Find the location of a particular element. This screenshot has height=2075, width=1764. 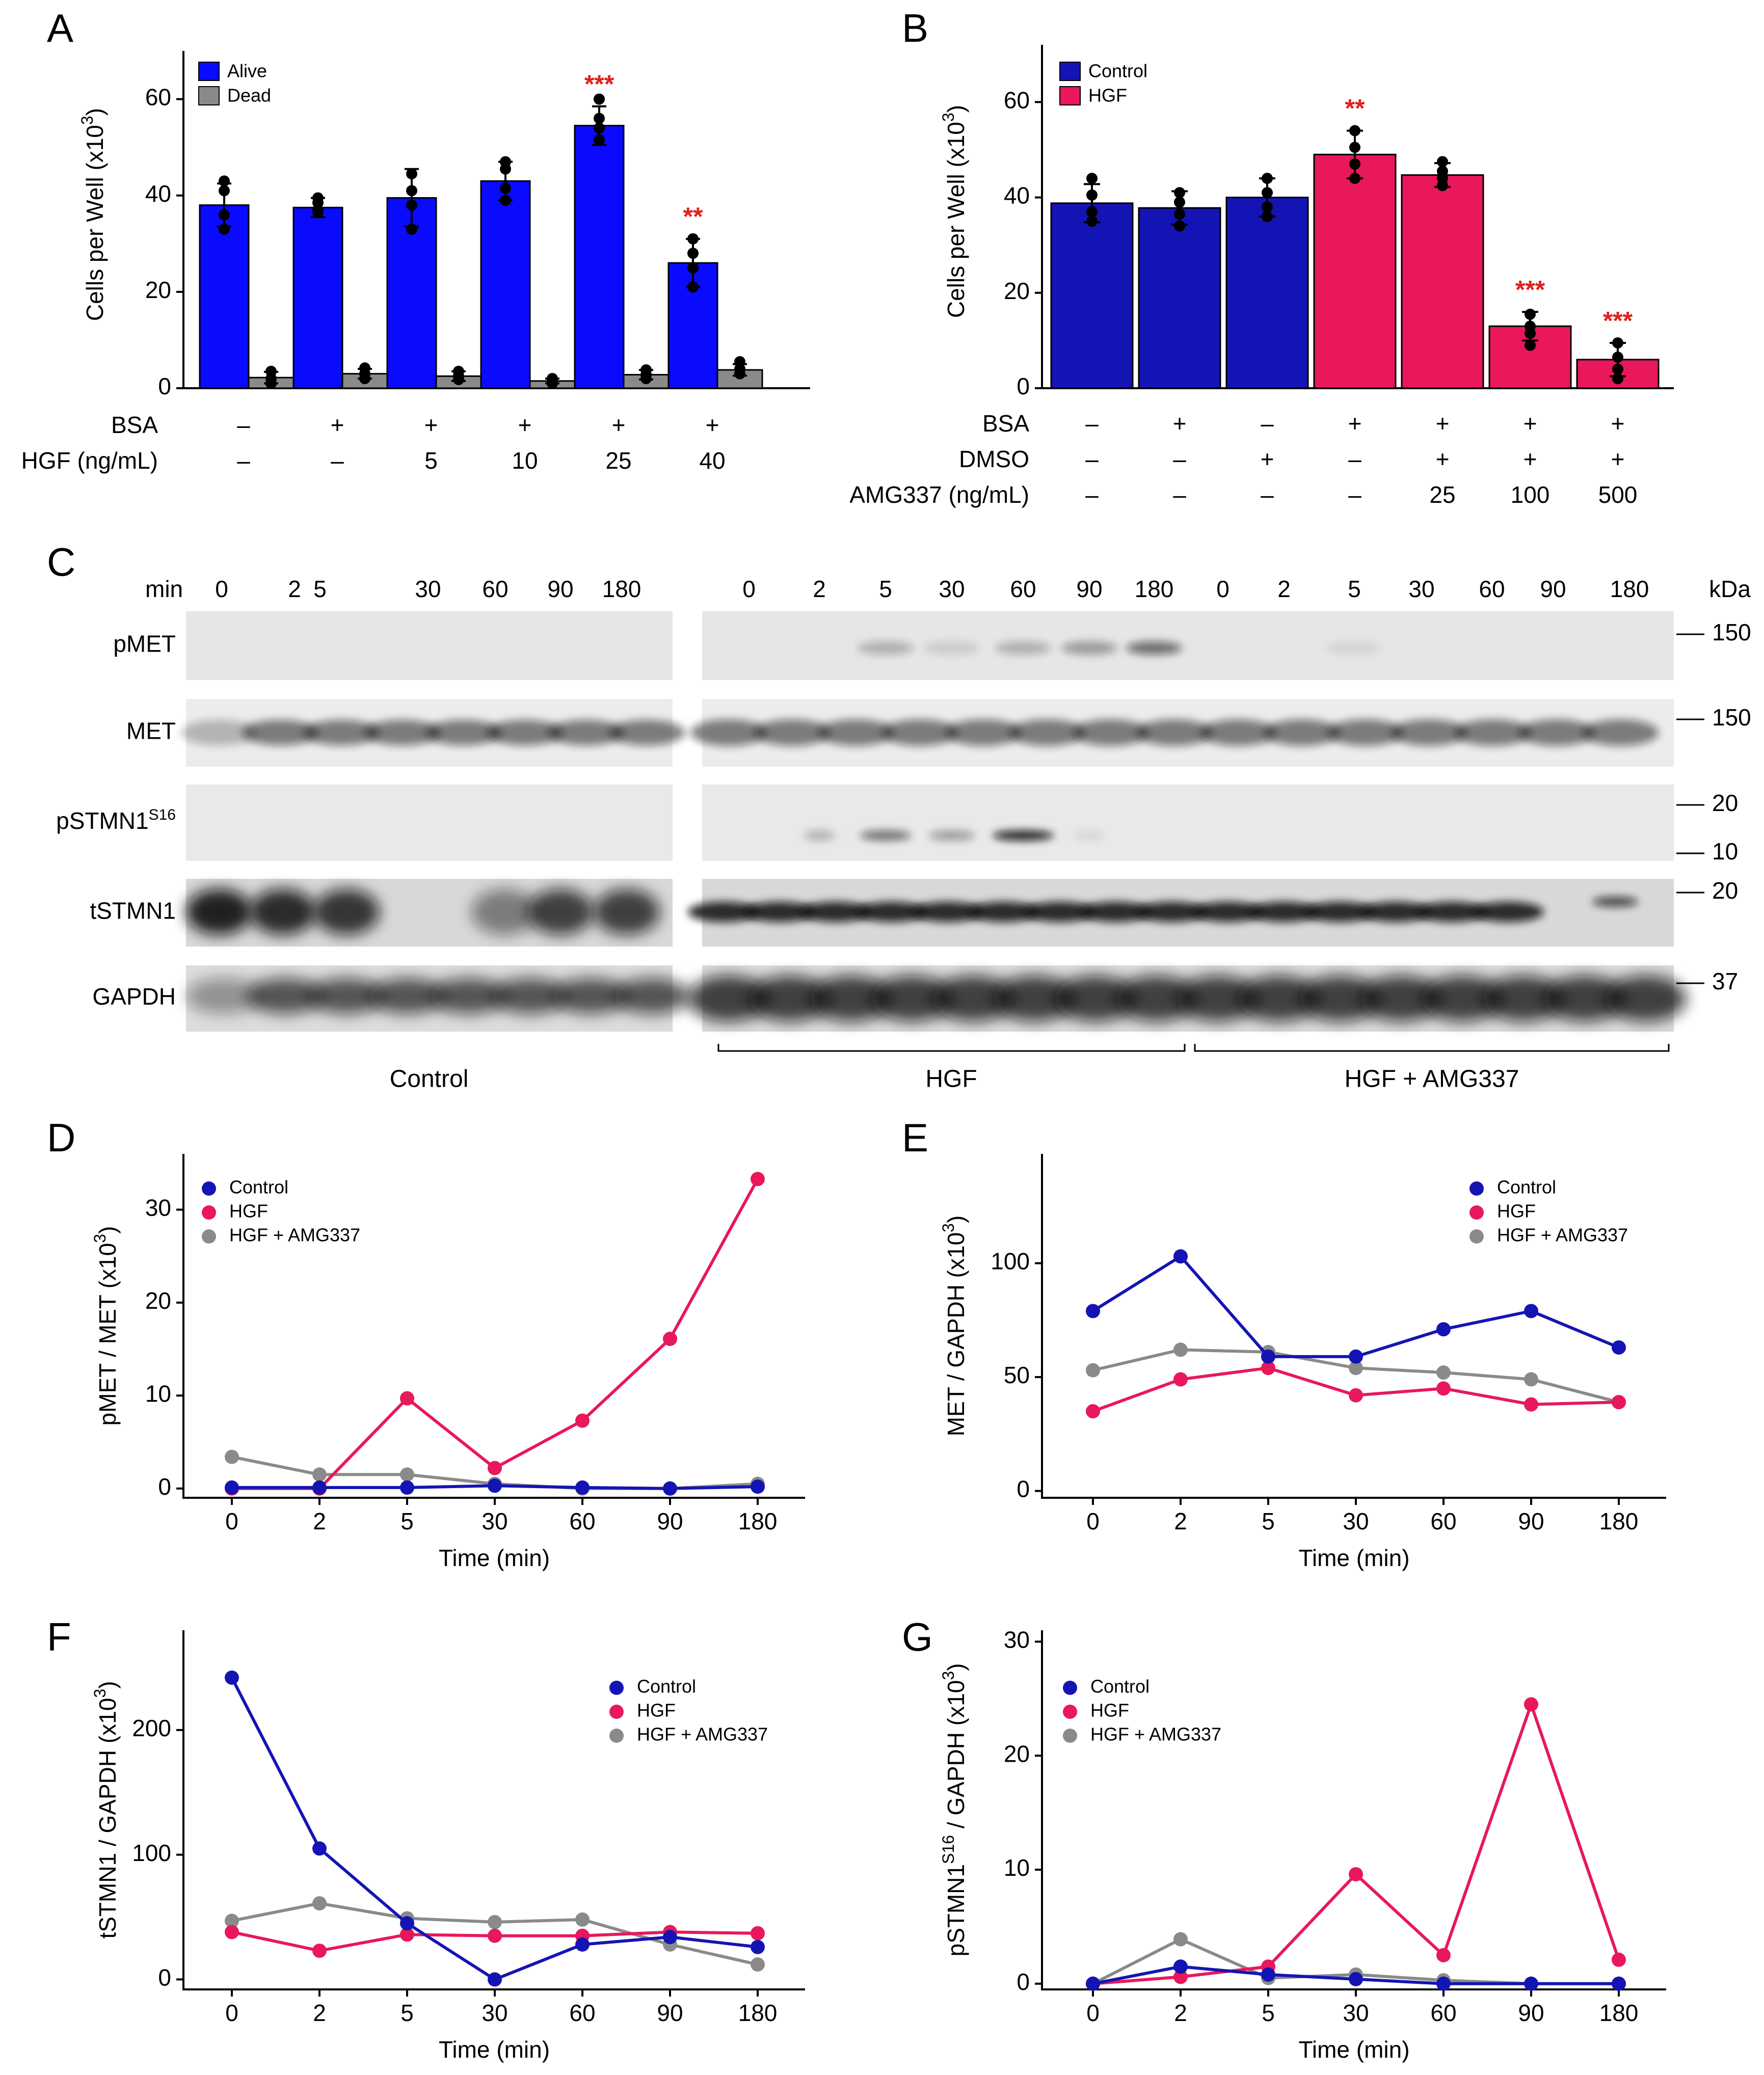

condition-label: AMG337 (ng/mL) is located at coordinates (939, 494).